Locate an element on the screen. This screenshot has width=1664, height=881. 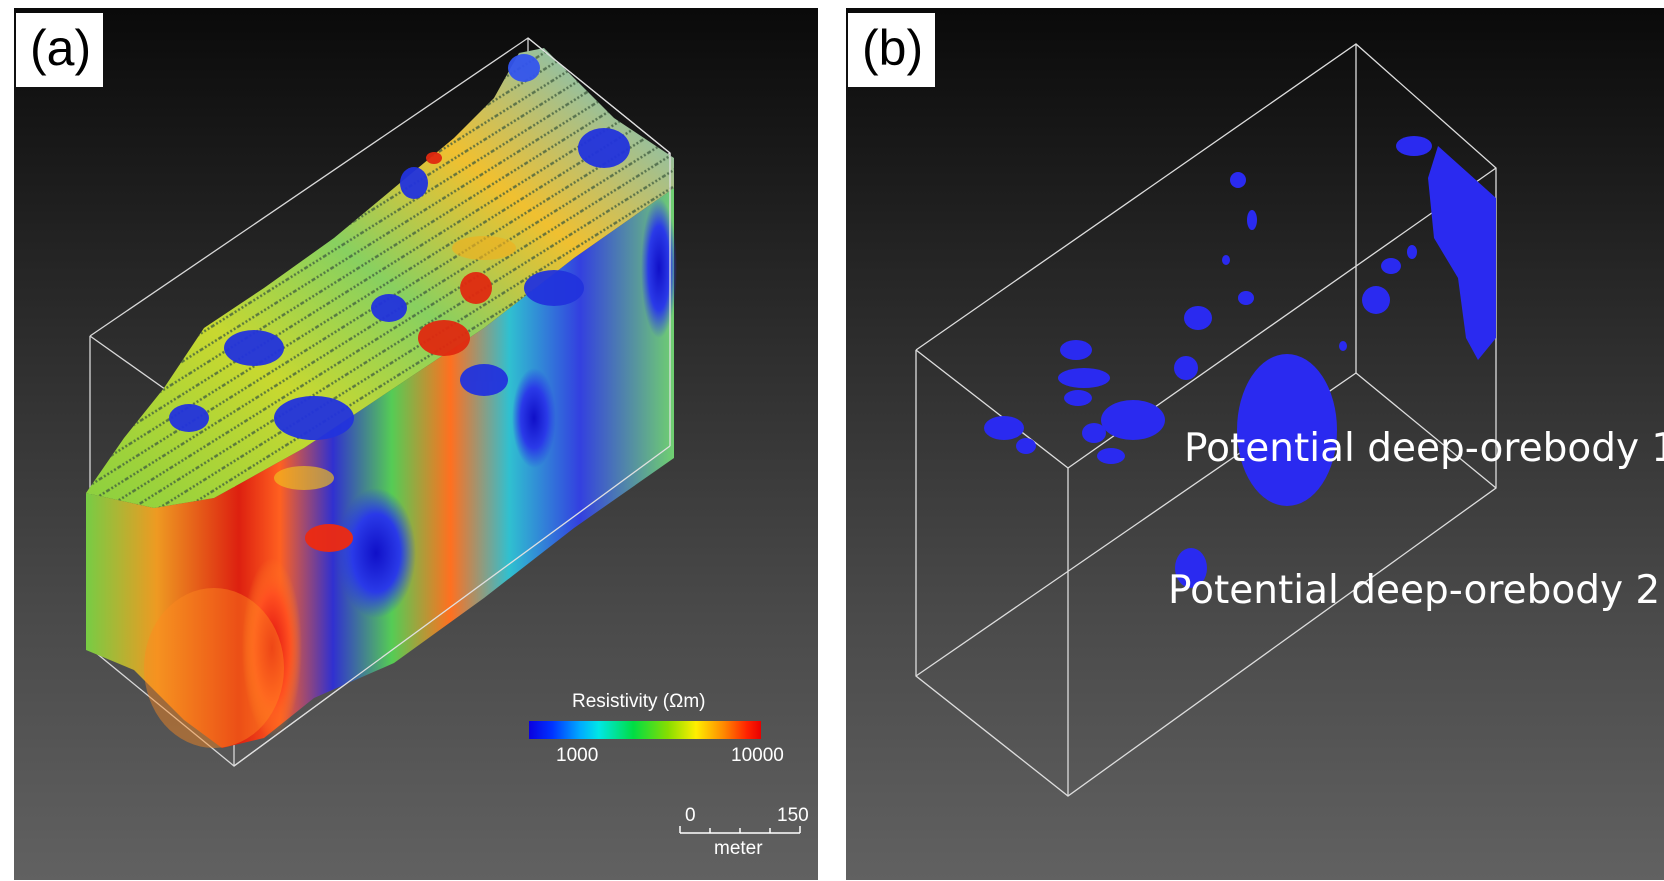
orebody-2-shape is located at coordinates (1191, 568).